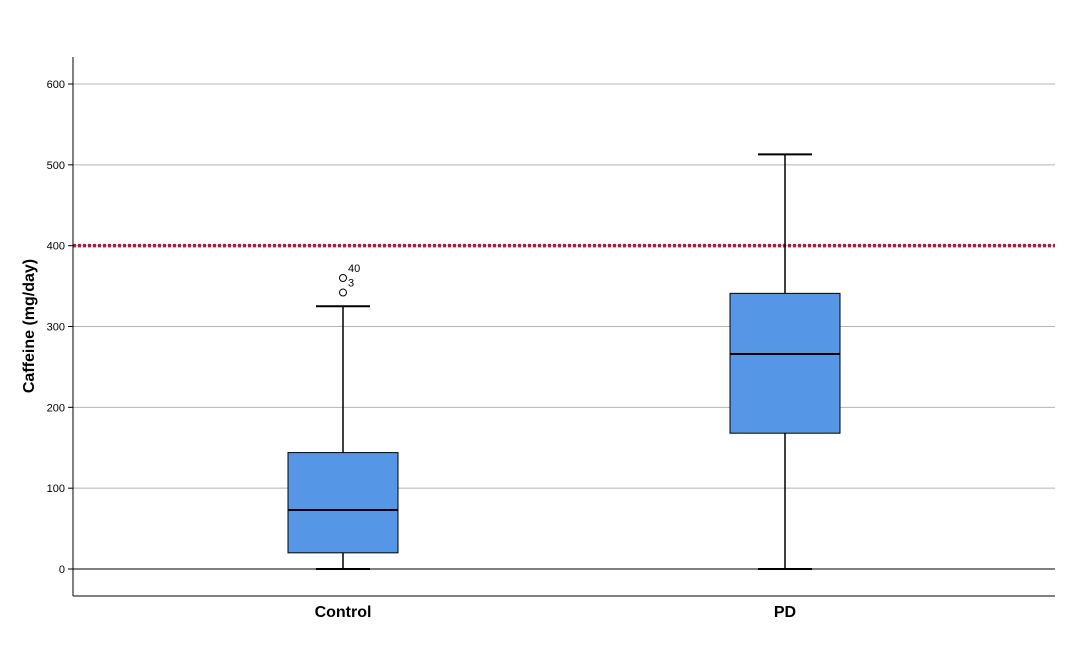 The height and width of the screenshot is (668, 1067). Describe the element at coordinates (343, 416) in the screenshot. I see `box-control: 340` at that location.